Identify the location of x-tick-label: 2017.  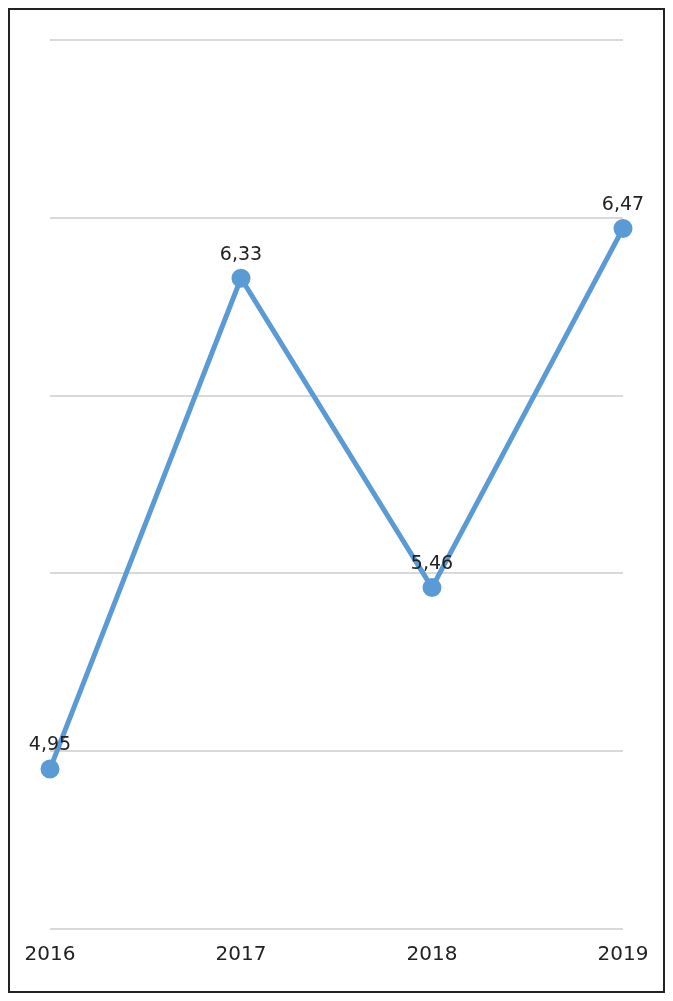
(241, 953).